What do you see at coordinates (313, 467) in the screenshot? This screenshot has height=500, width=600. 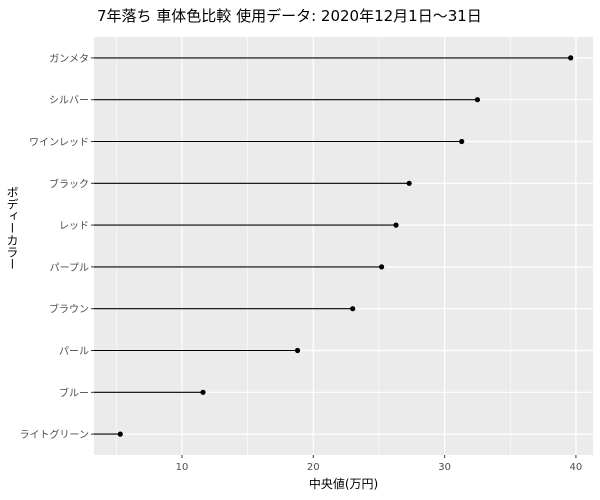 I see `x-tick-label: 20` at bounding box center [313, 467].